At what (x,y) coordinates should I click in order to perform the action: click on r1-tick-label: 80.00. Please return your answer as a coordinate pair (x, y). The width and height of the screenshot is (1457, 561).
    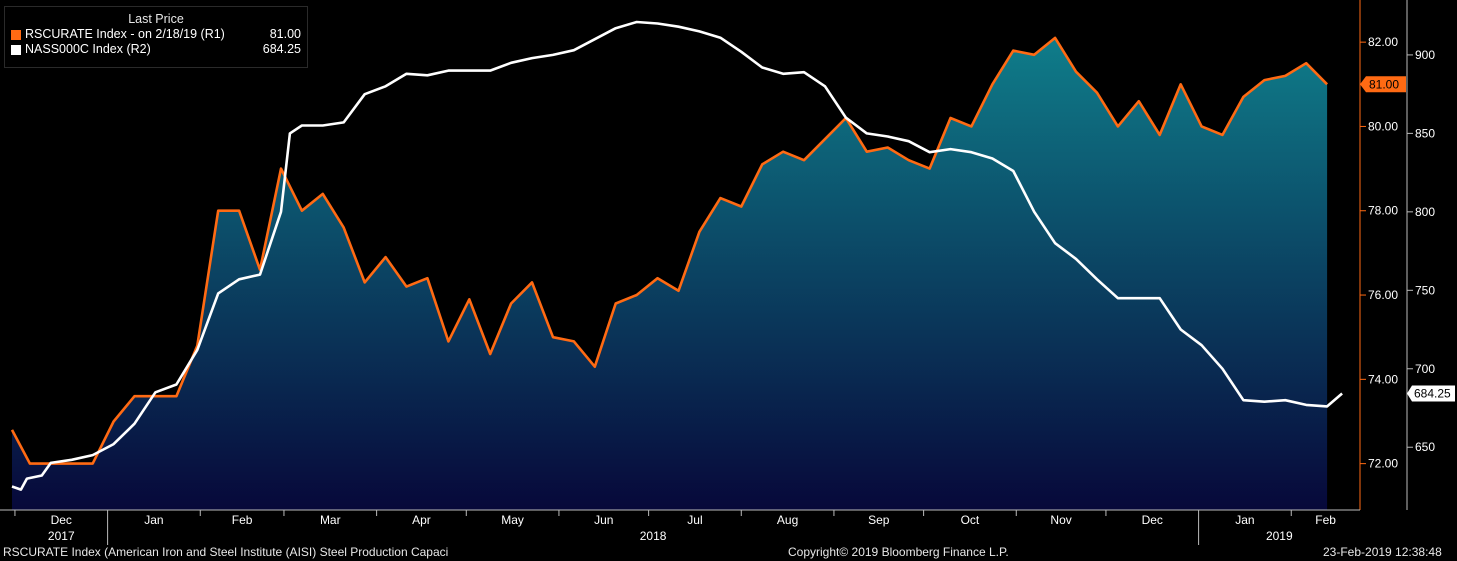
    Looking at the image, I should click on (1383, 126).